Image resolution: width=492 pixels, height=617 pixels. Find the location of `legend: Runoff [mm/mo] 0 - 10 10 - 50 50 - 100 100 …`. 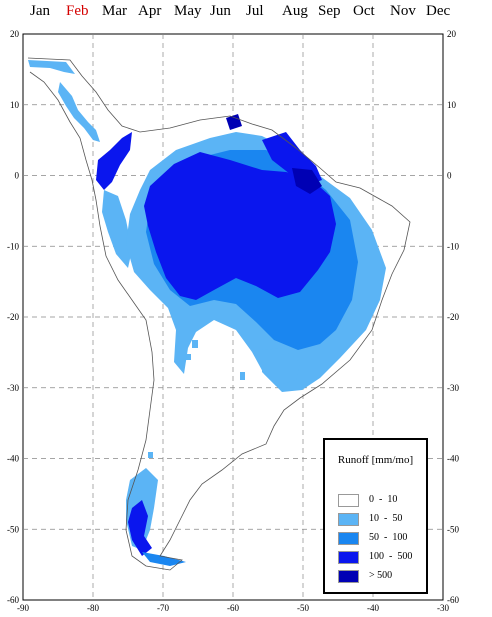

legend: Runoff [mm/mo] 0 - 10 10 - 50 50 - 100 100 … is located at coordinates (375, 516).